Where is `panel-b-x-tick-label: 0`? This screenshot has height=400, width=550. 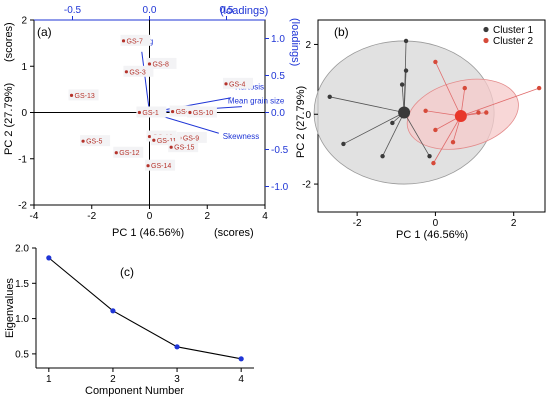
panel-b-x-tick-label: 0 is located at coordinates (436, 223).